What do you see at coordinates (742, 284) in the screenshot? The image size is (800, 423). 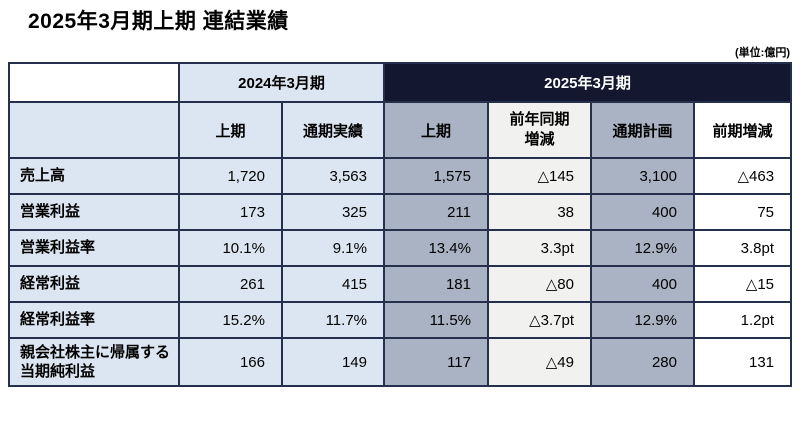 I see `data-cell: △15` at bounding box center [742, 284].